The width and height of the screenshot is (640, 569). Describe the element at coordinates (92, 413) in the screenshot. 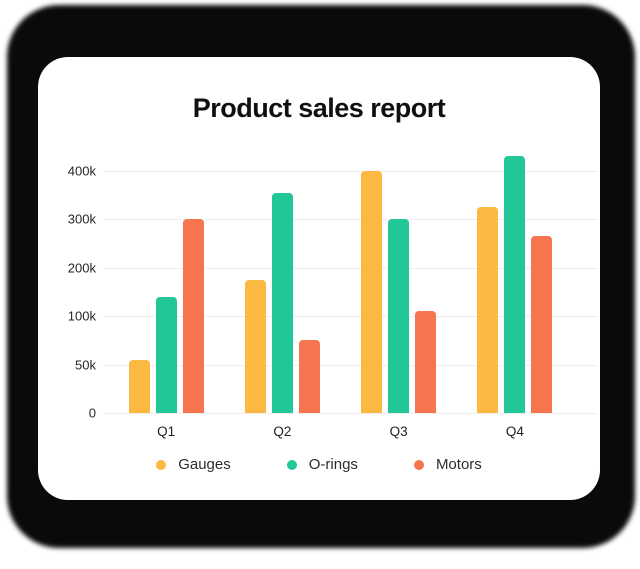

I see `y-tick-label: 0` at that location.